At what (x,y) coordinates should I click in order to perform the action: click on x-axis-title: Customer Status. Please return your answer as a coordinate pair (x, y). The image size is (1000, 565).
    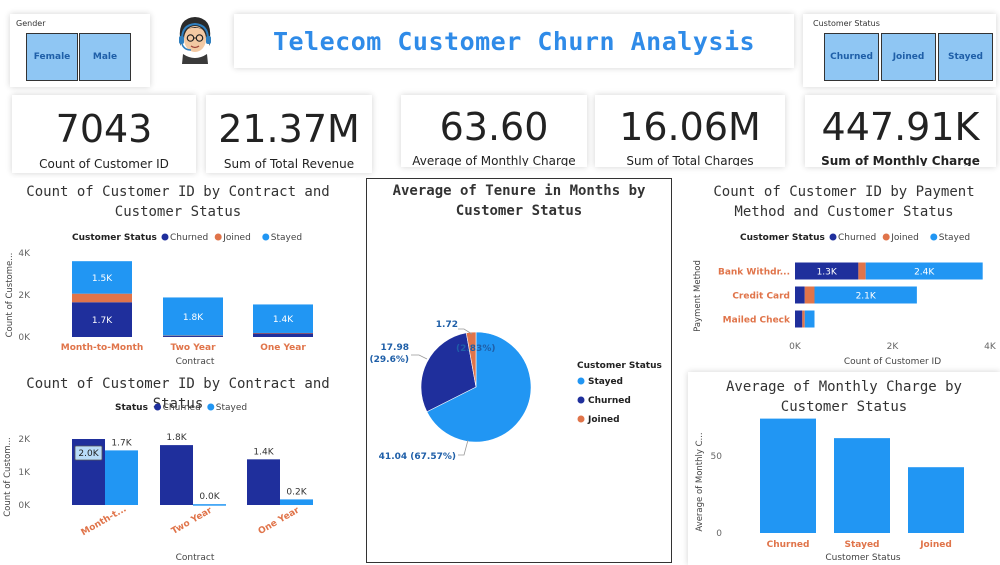
    Looking at the image, I should click on (863, 558).